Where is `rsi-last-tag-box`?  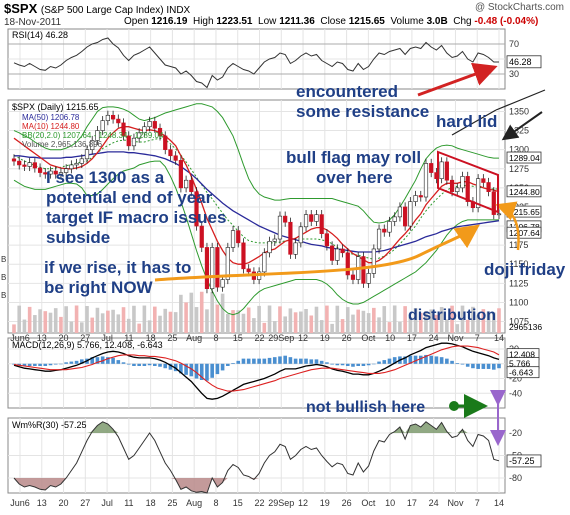 rsi-last-tag-box is located at coordinates (524, 62).